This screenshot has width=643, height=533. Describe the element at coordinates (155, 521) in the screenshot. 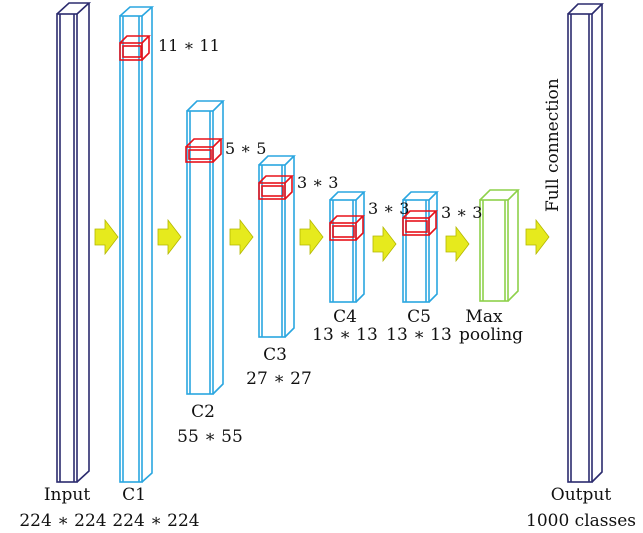

I see `c1-size-label: 224 ∗ 224` at that location.